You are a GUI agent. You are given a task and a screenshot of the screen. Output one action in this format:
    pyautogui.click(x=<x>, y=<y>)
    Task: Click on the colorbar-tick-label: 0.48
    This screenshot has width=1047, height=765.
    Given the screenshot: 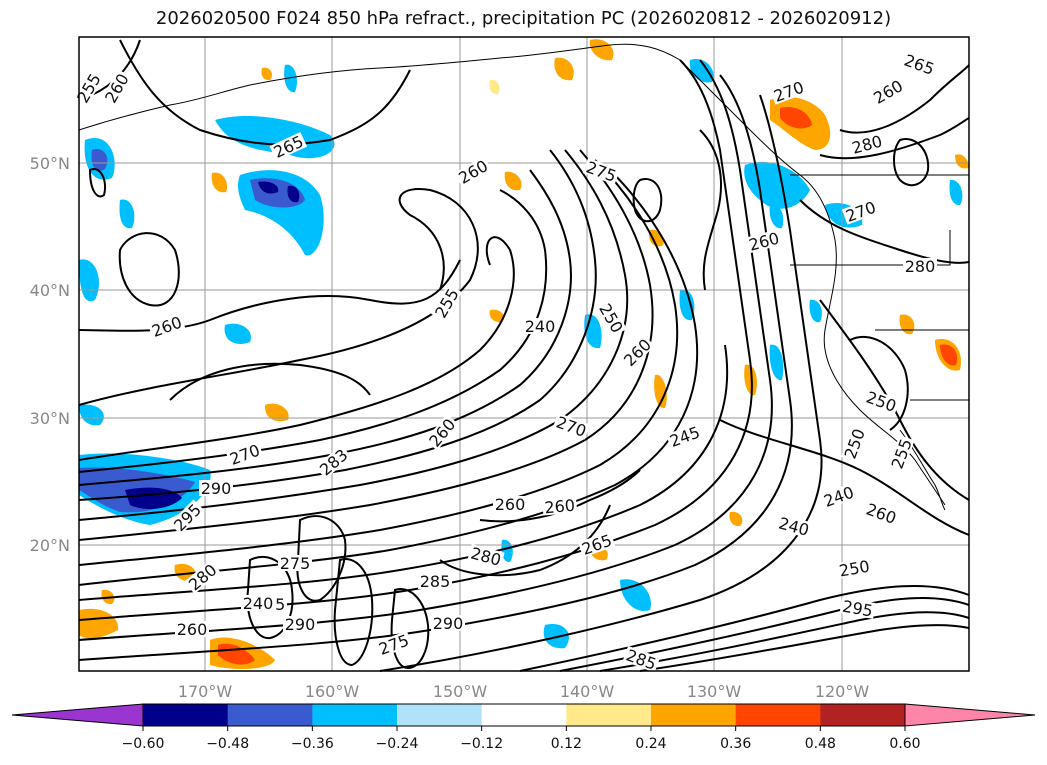 What is the action you would take?
    pyautogui.click(x=820, y=744)
    